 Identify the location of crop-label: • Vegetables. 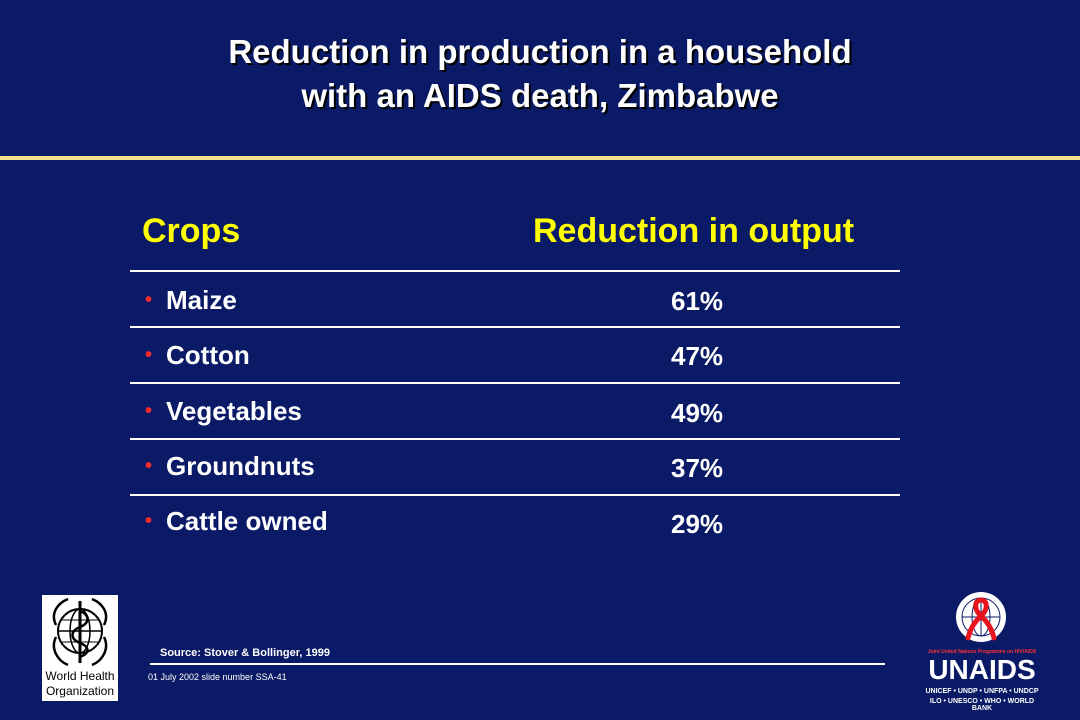
(223, 411).